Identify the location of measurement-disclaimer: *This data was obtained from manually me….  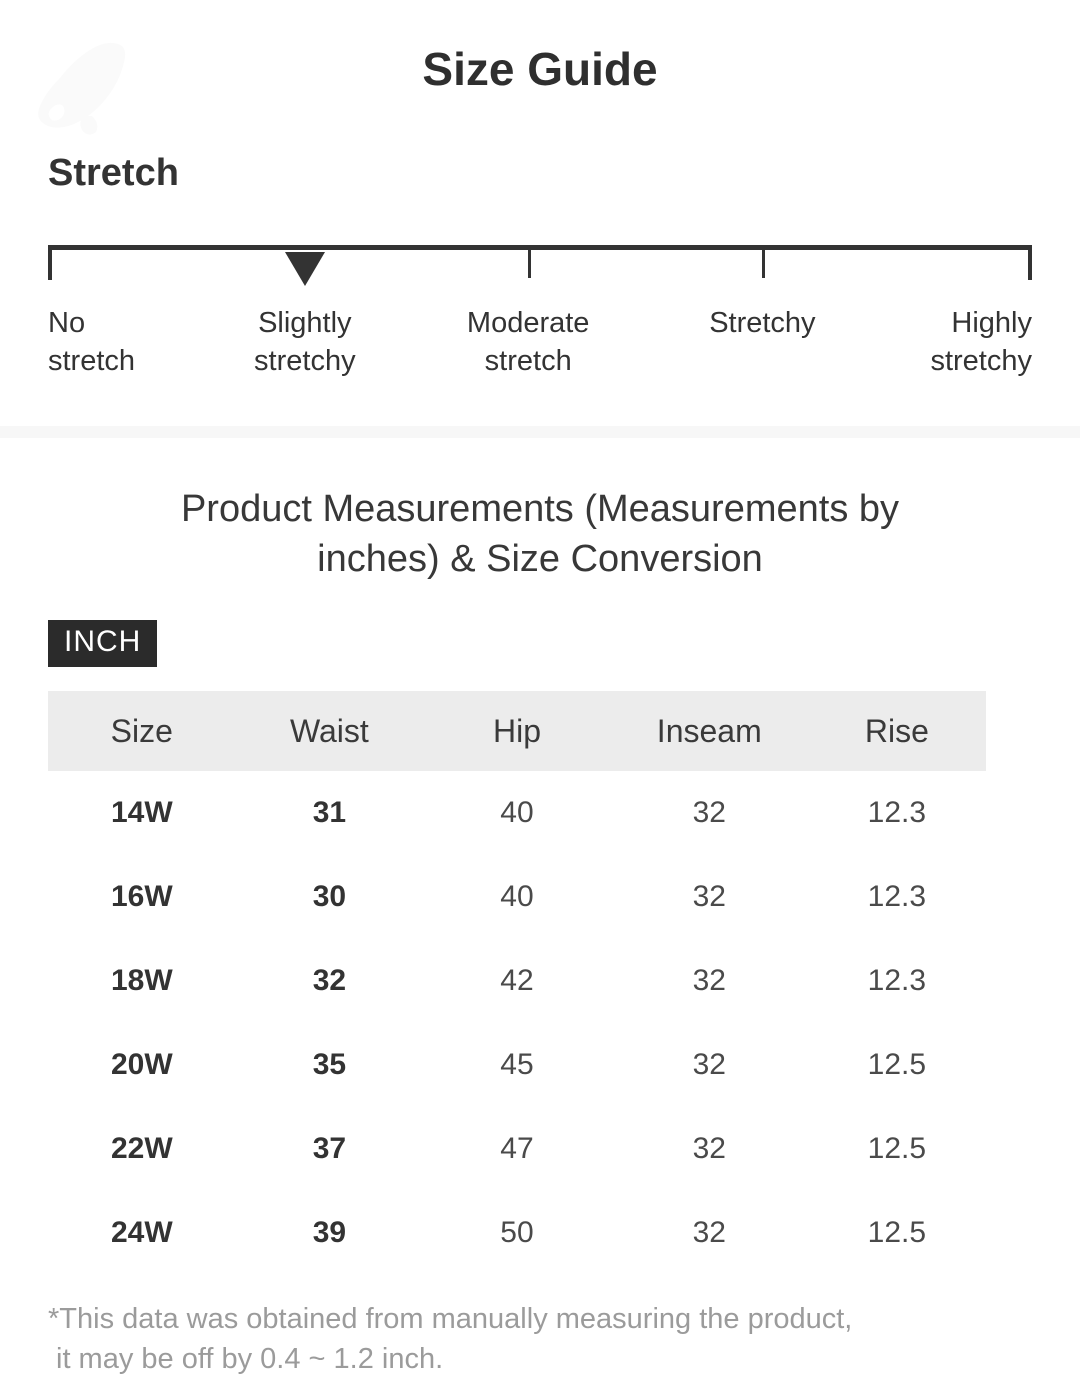
(540, 1337).